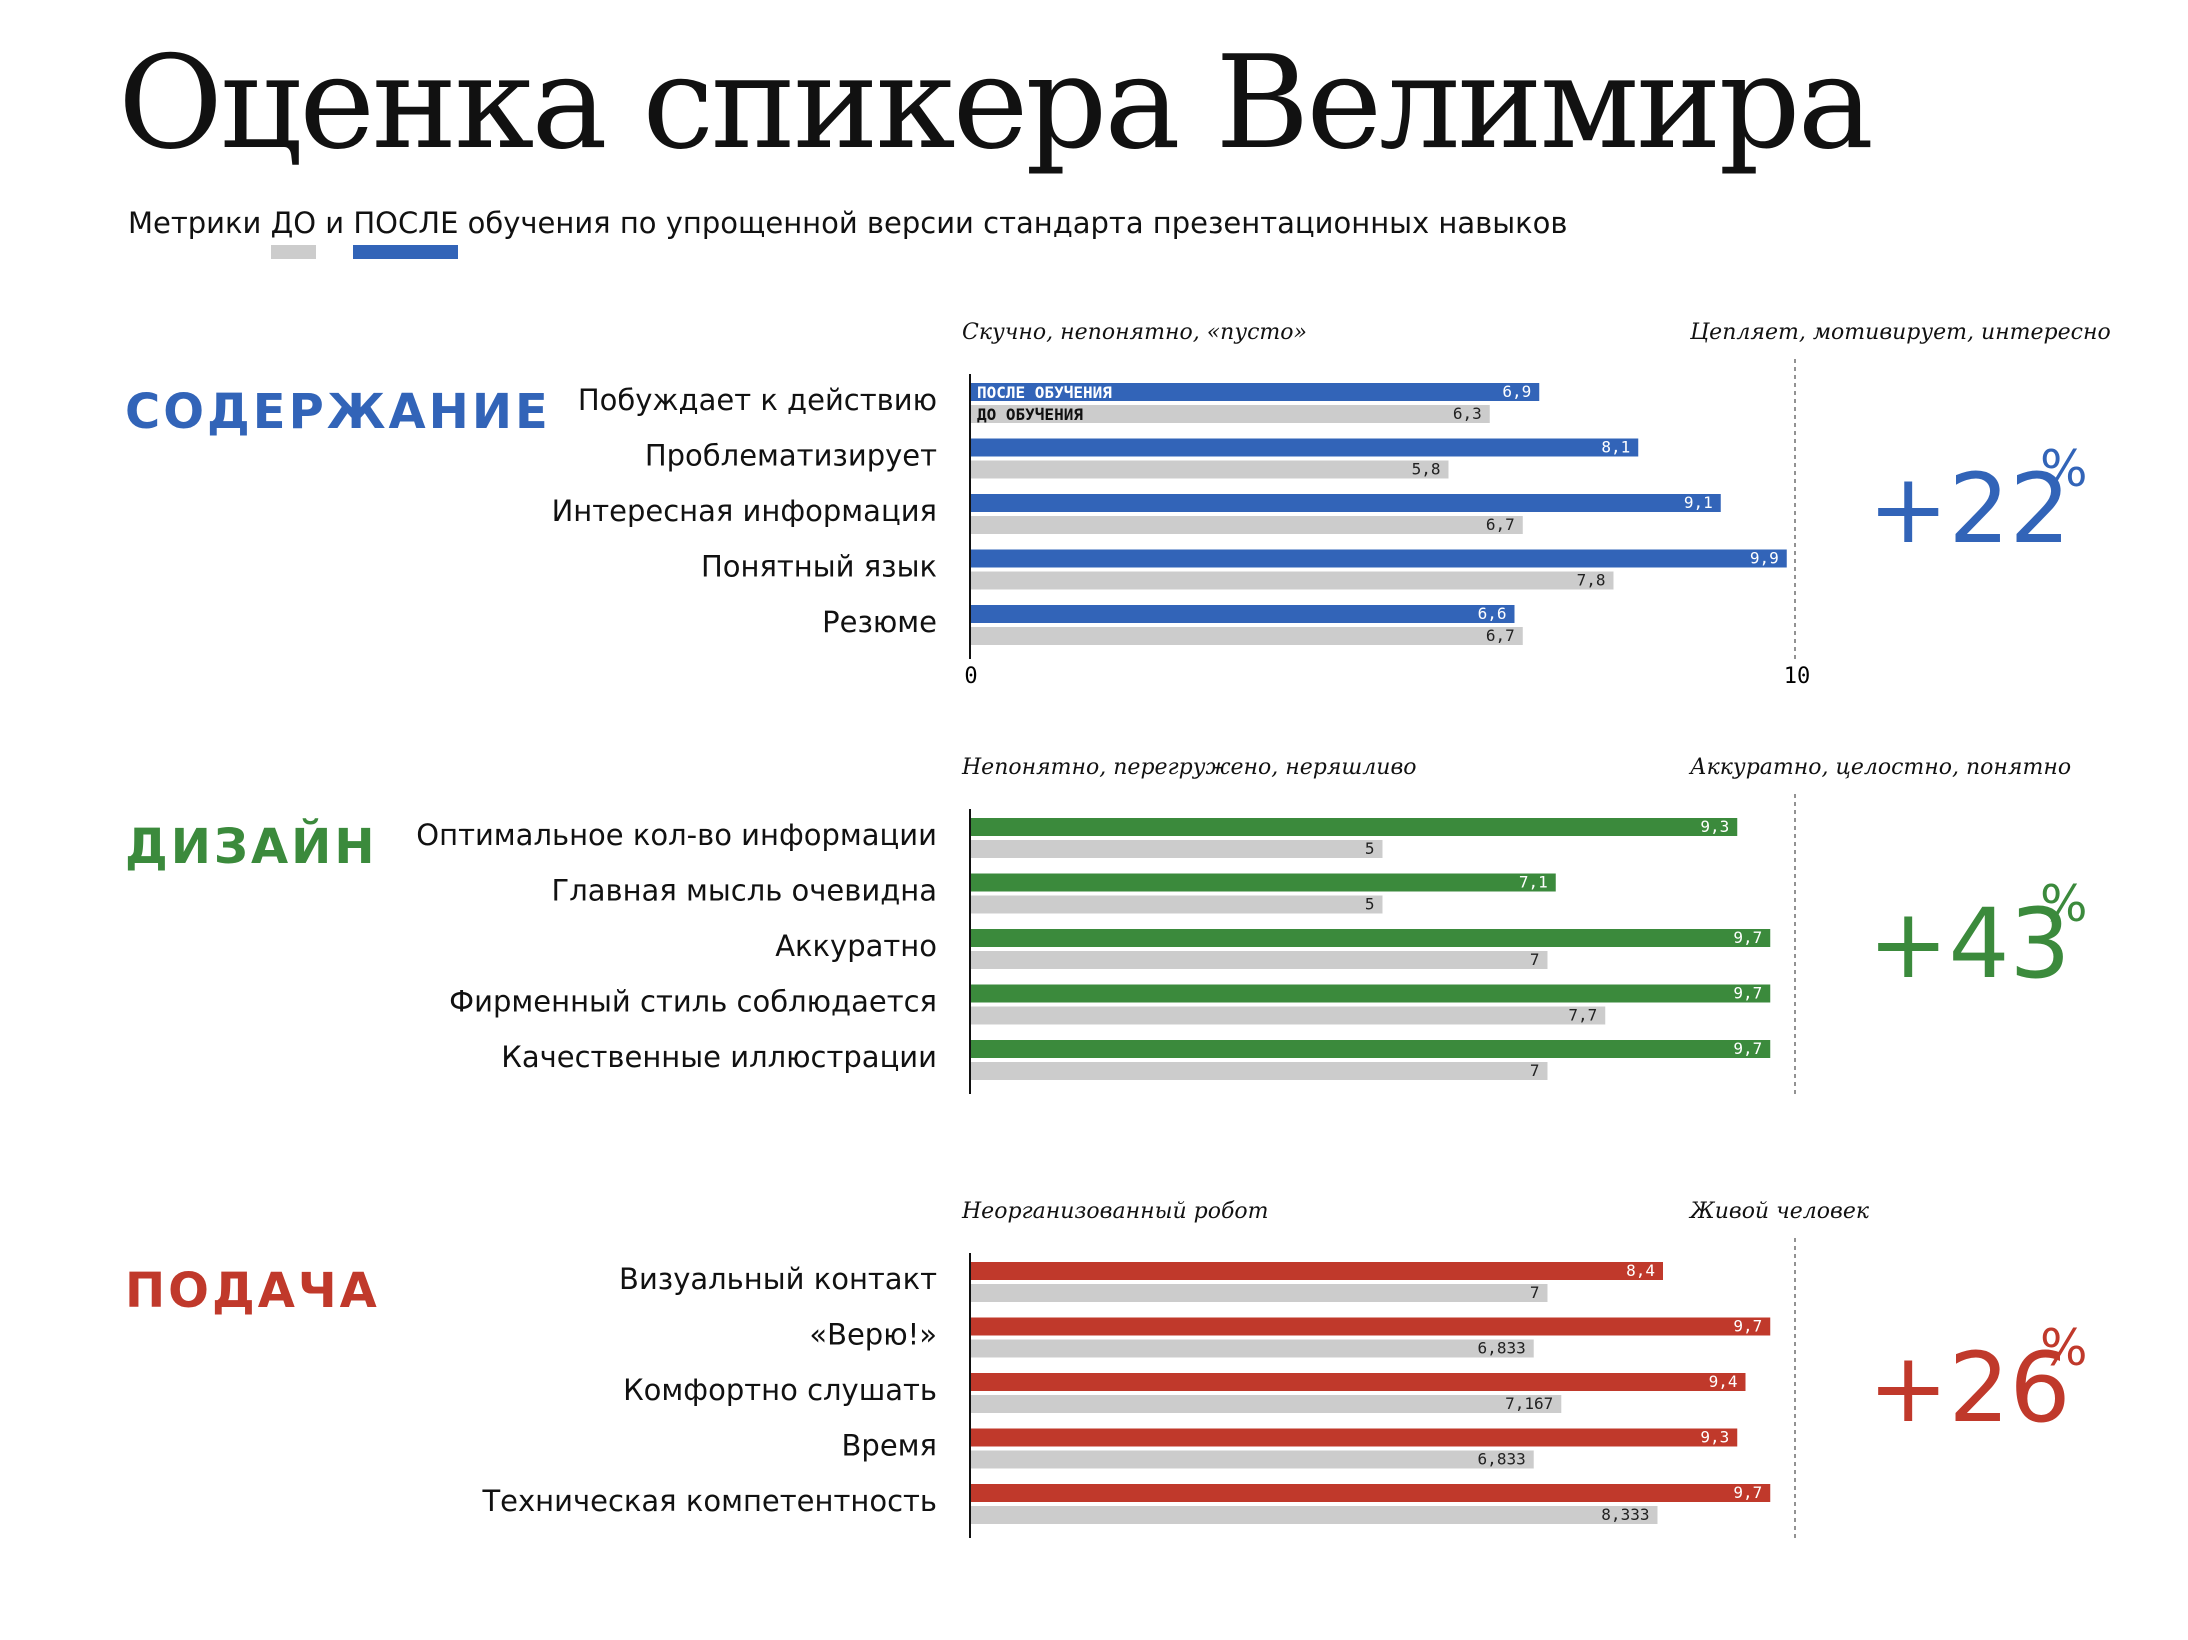 The image size is (2188, 1640). Describe the element at coordinates (1030, 414) in the screenshot. I see `legend-before-label: ДО ОБУЧЕНИЯ` at that location.